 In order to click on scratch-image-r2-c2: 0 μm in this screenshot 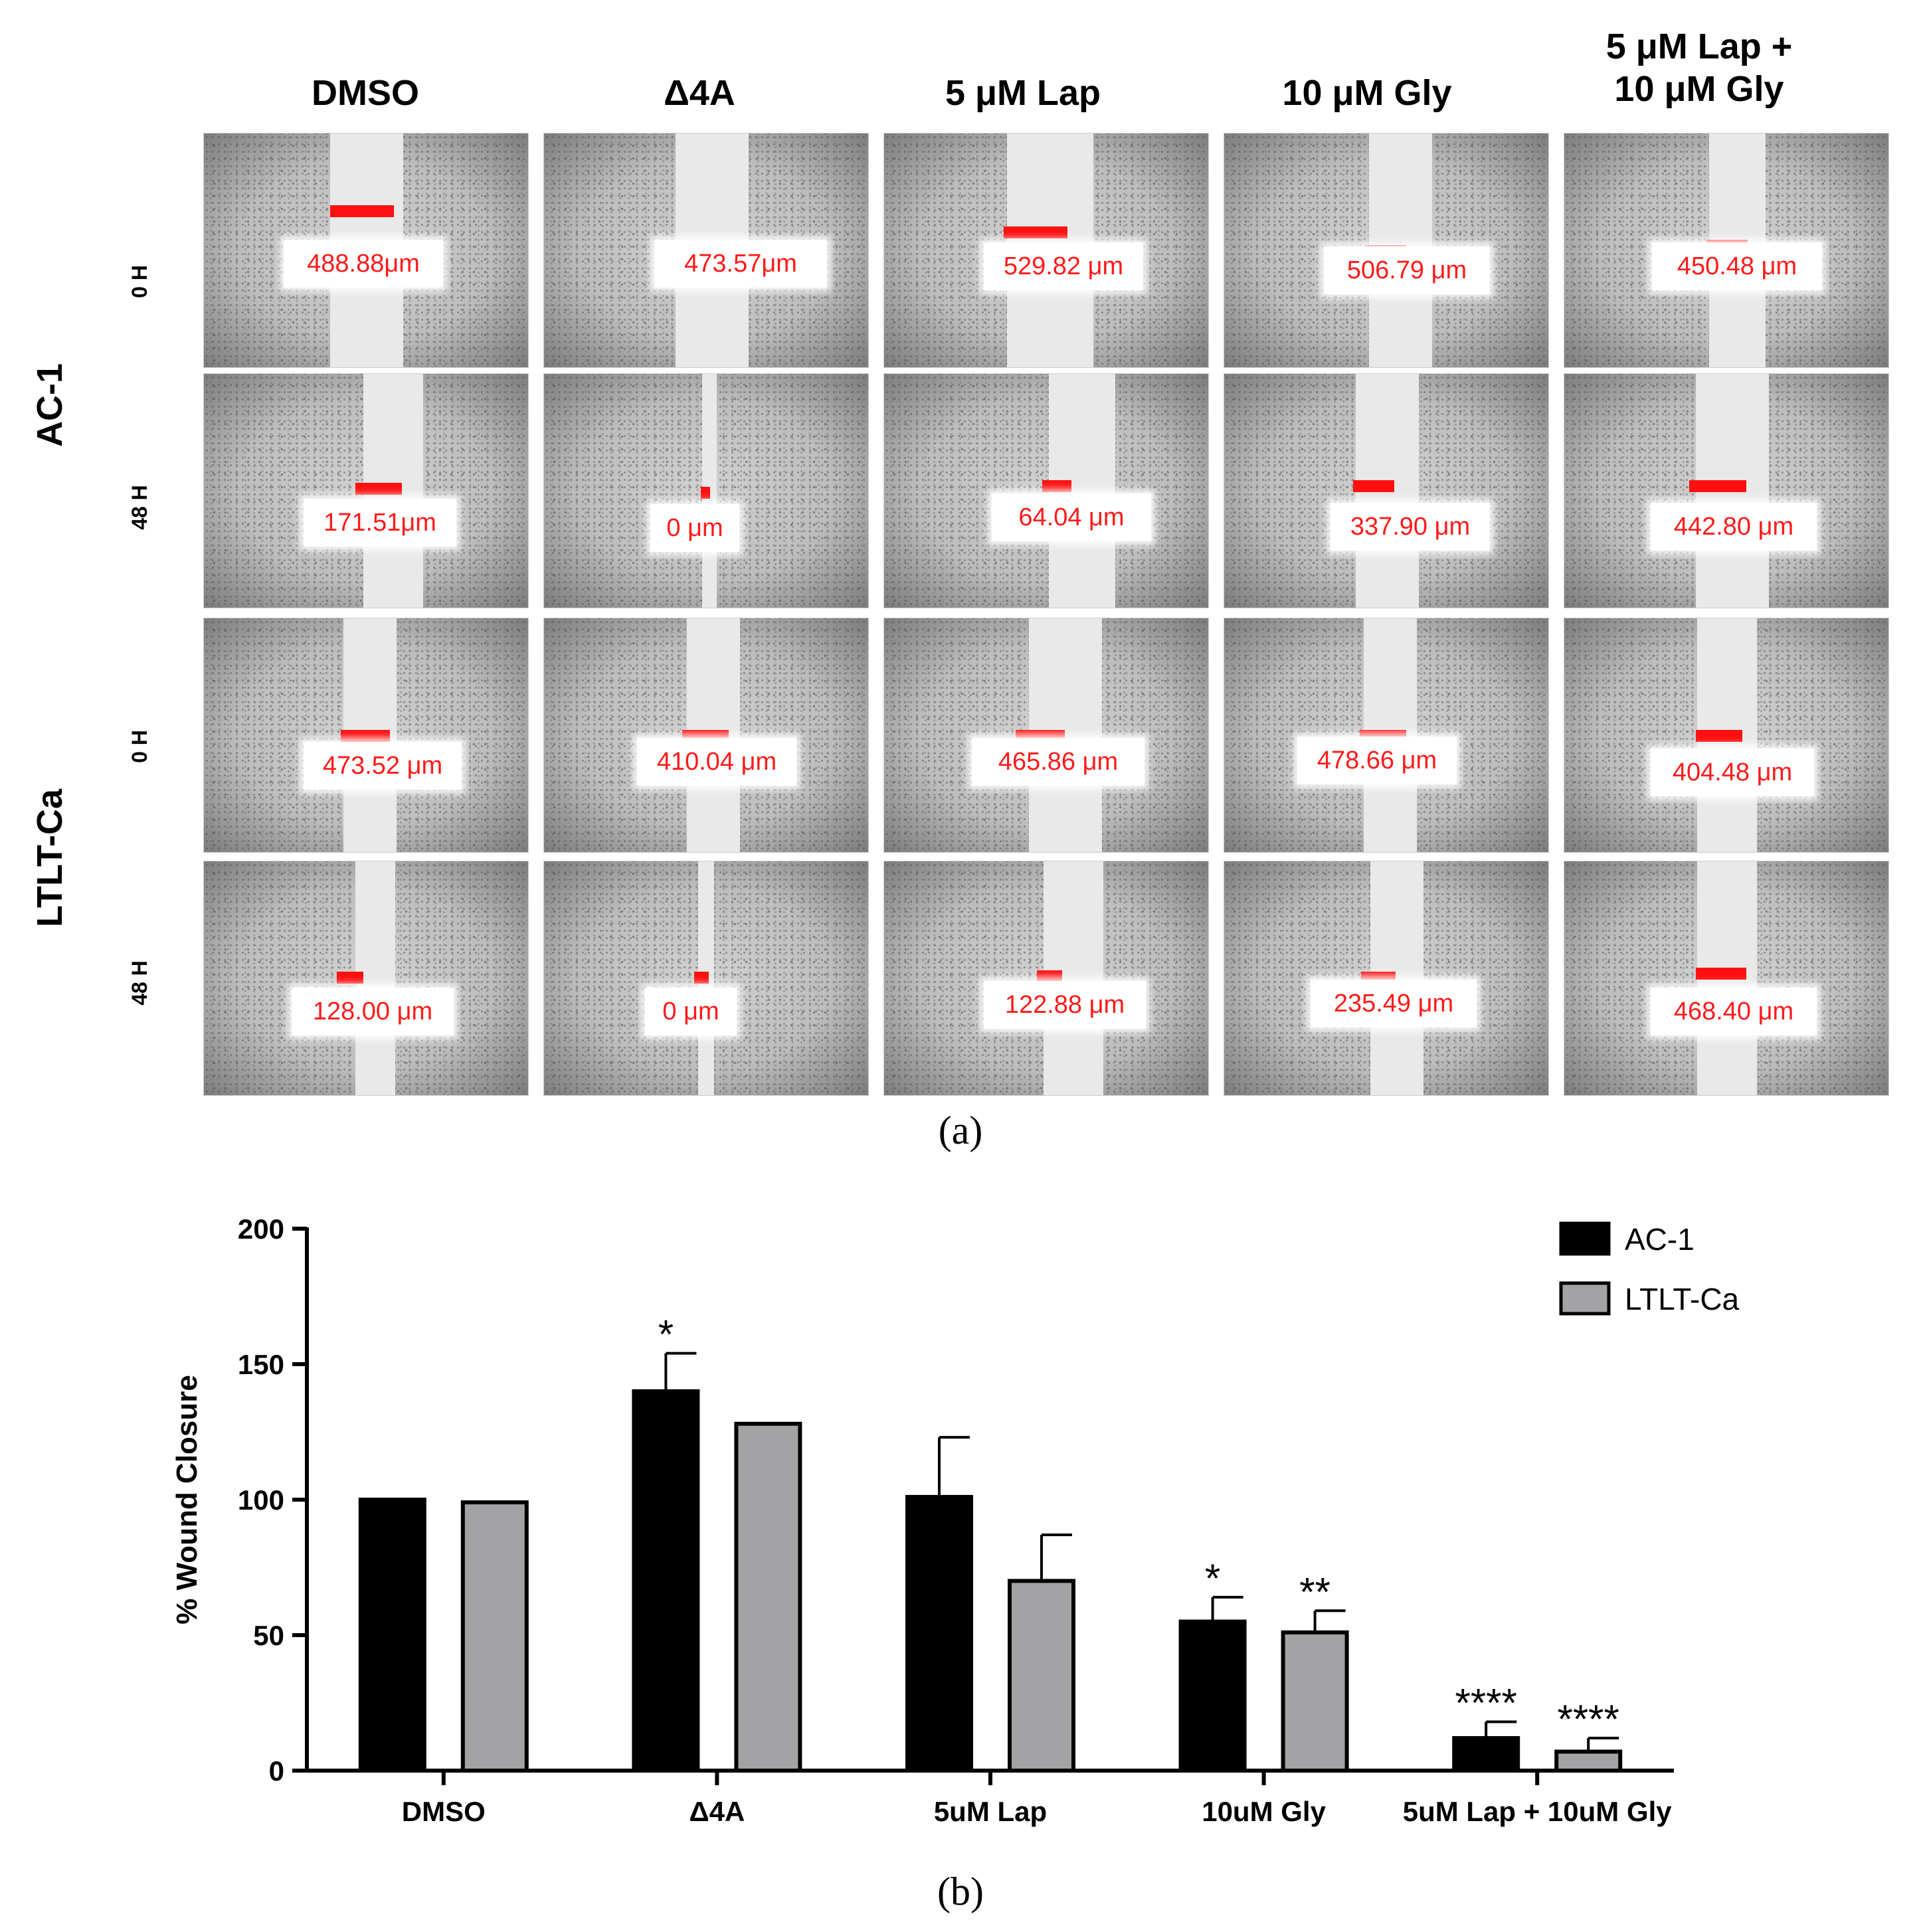, I will do `click(706, 490)`.